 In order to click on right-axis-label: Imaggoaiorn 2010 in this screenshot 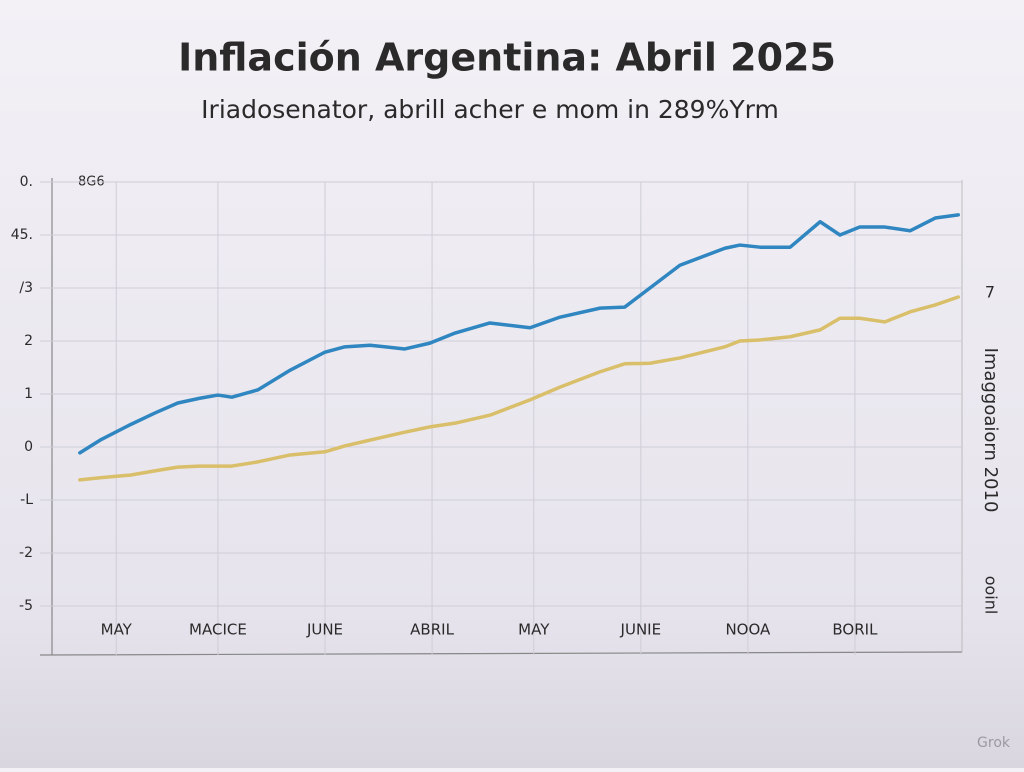, I will do `click(990, 430)`.